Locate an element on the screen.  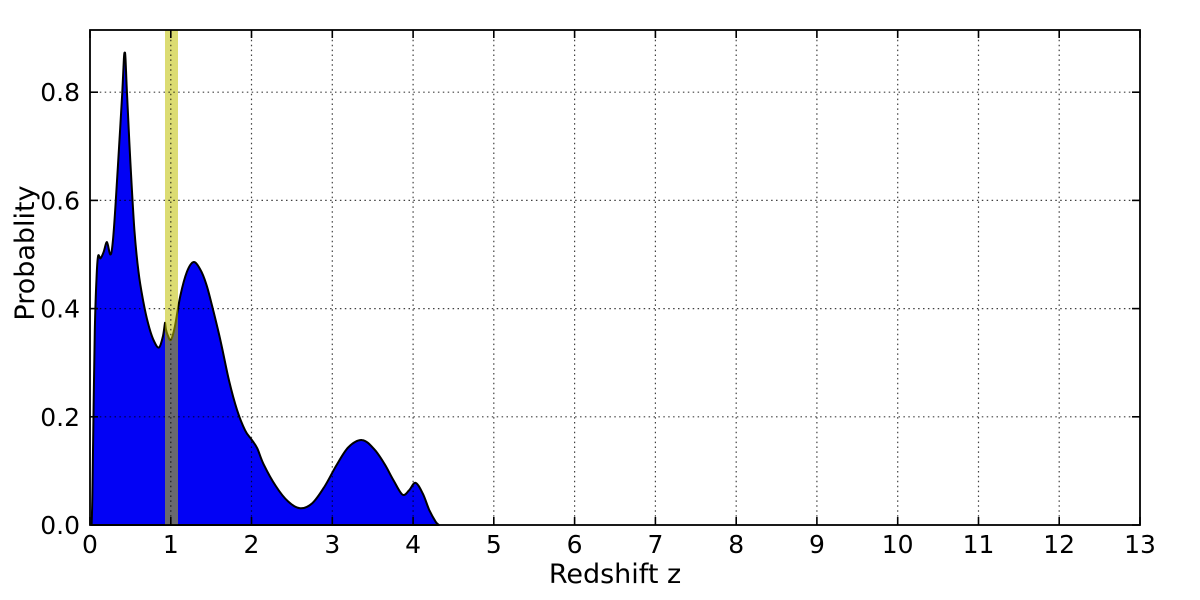
y-tick-label: 0.2 is located at coordinates (60, 417).